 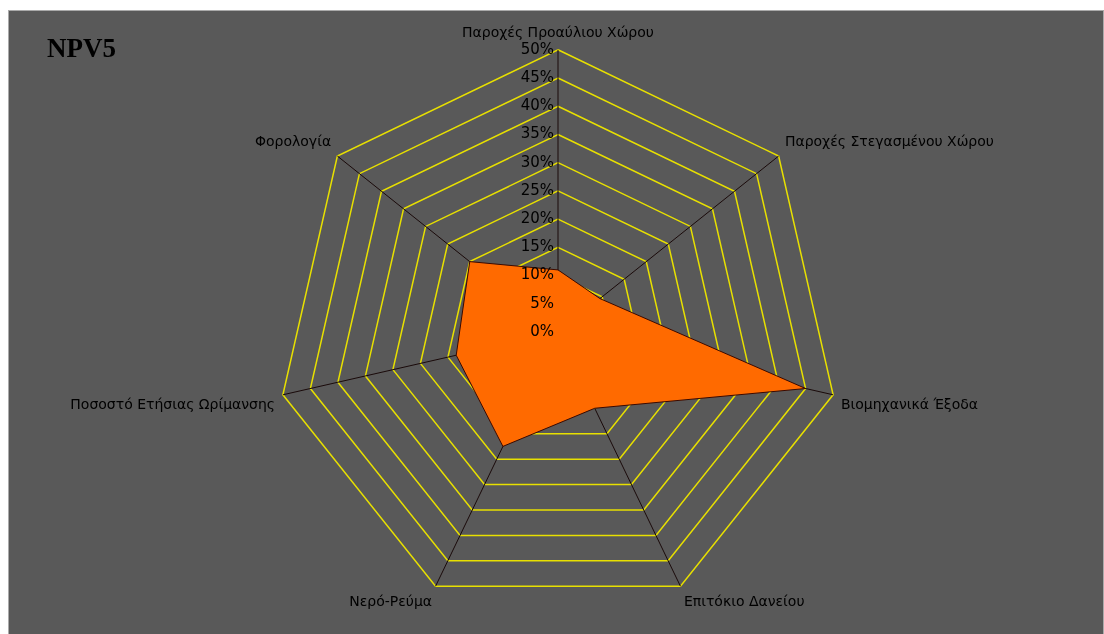 What do you see at coordinates (558, 32) in the screenshot?
I see `spoke-label: Παροχές Προαύλιου Χώρου` at bounding box center [558, 32].